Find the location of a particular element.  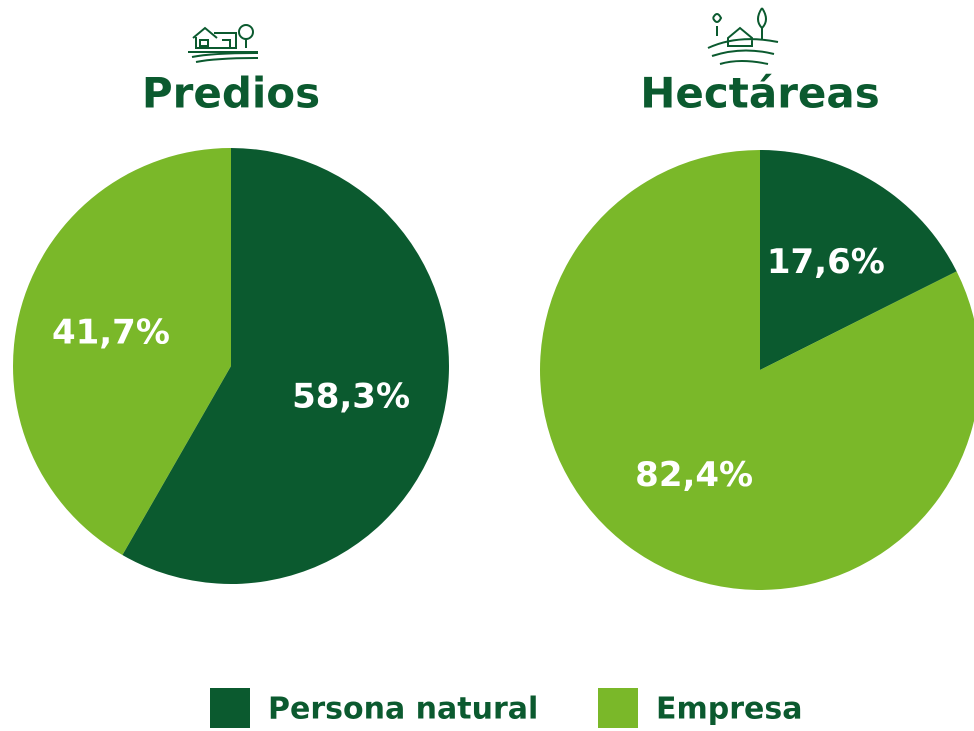

legend-label: Empresa is located at coordinates (729, 709).